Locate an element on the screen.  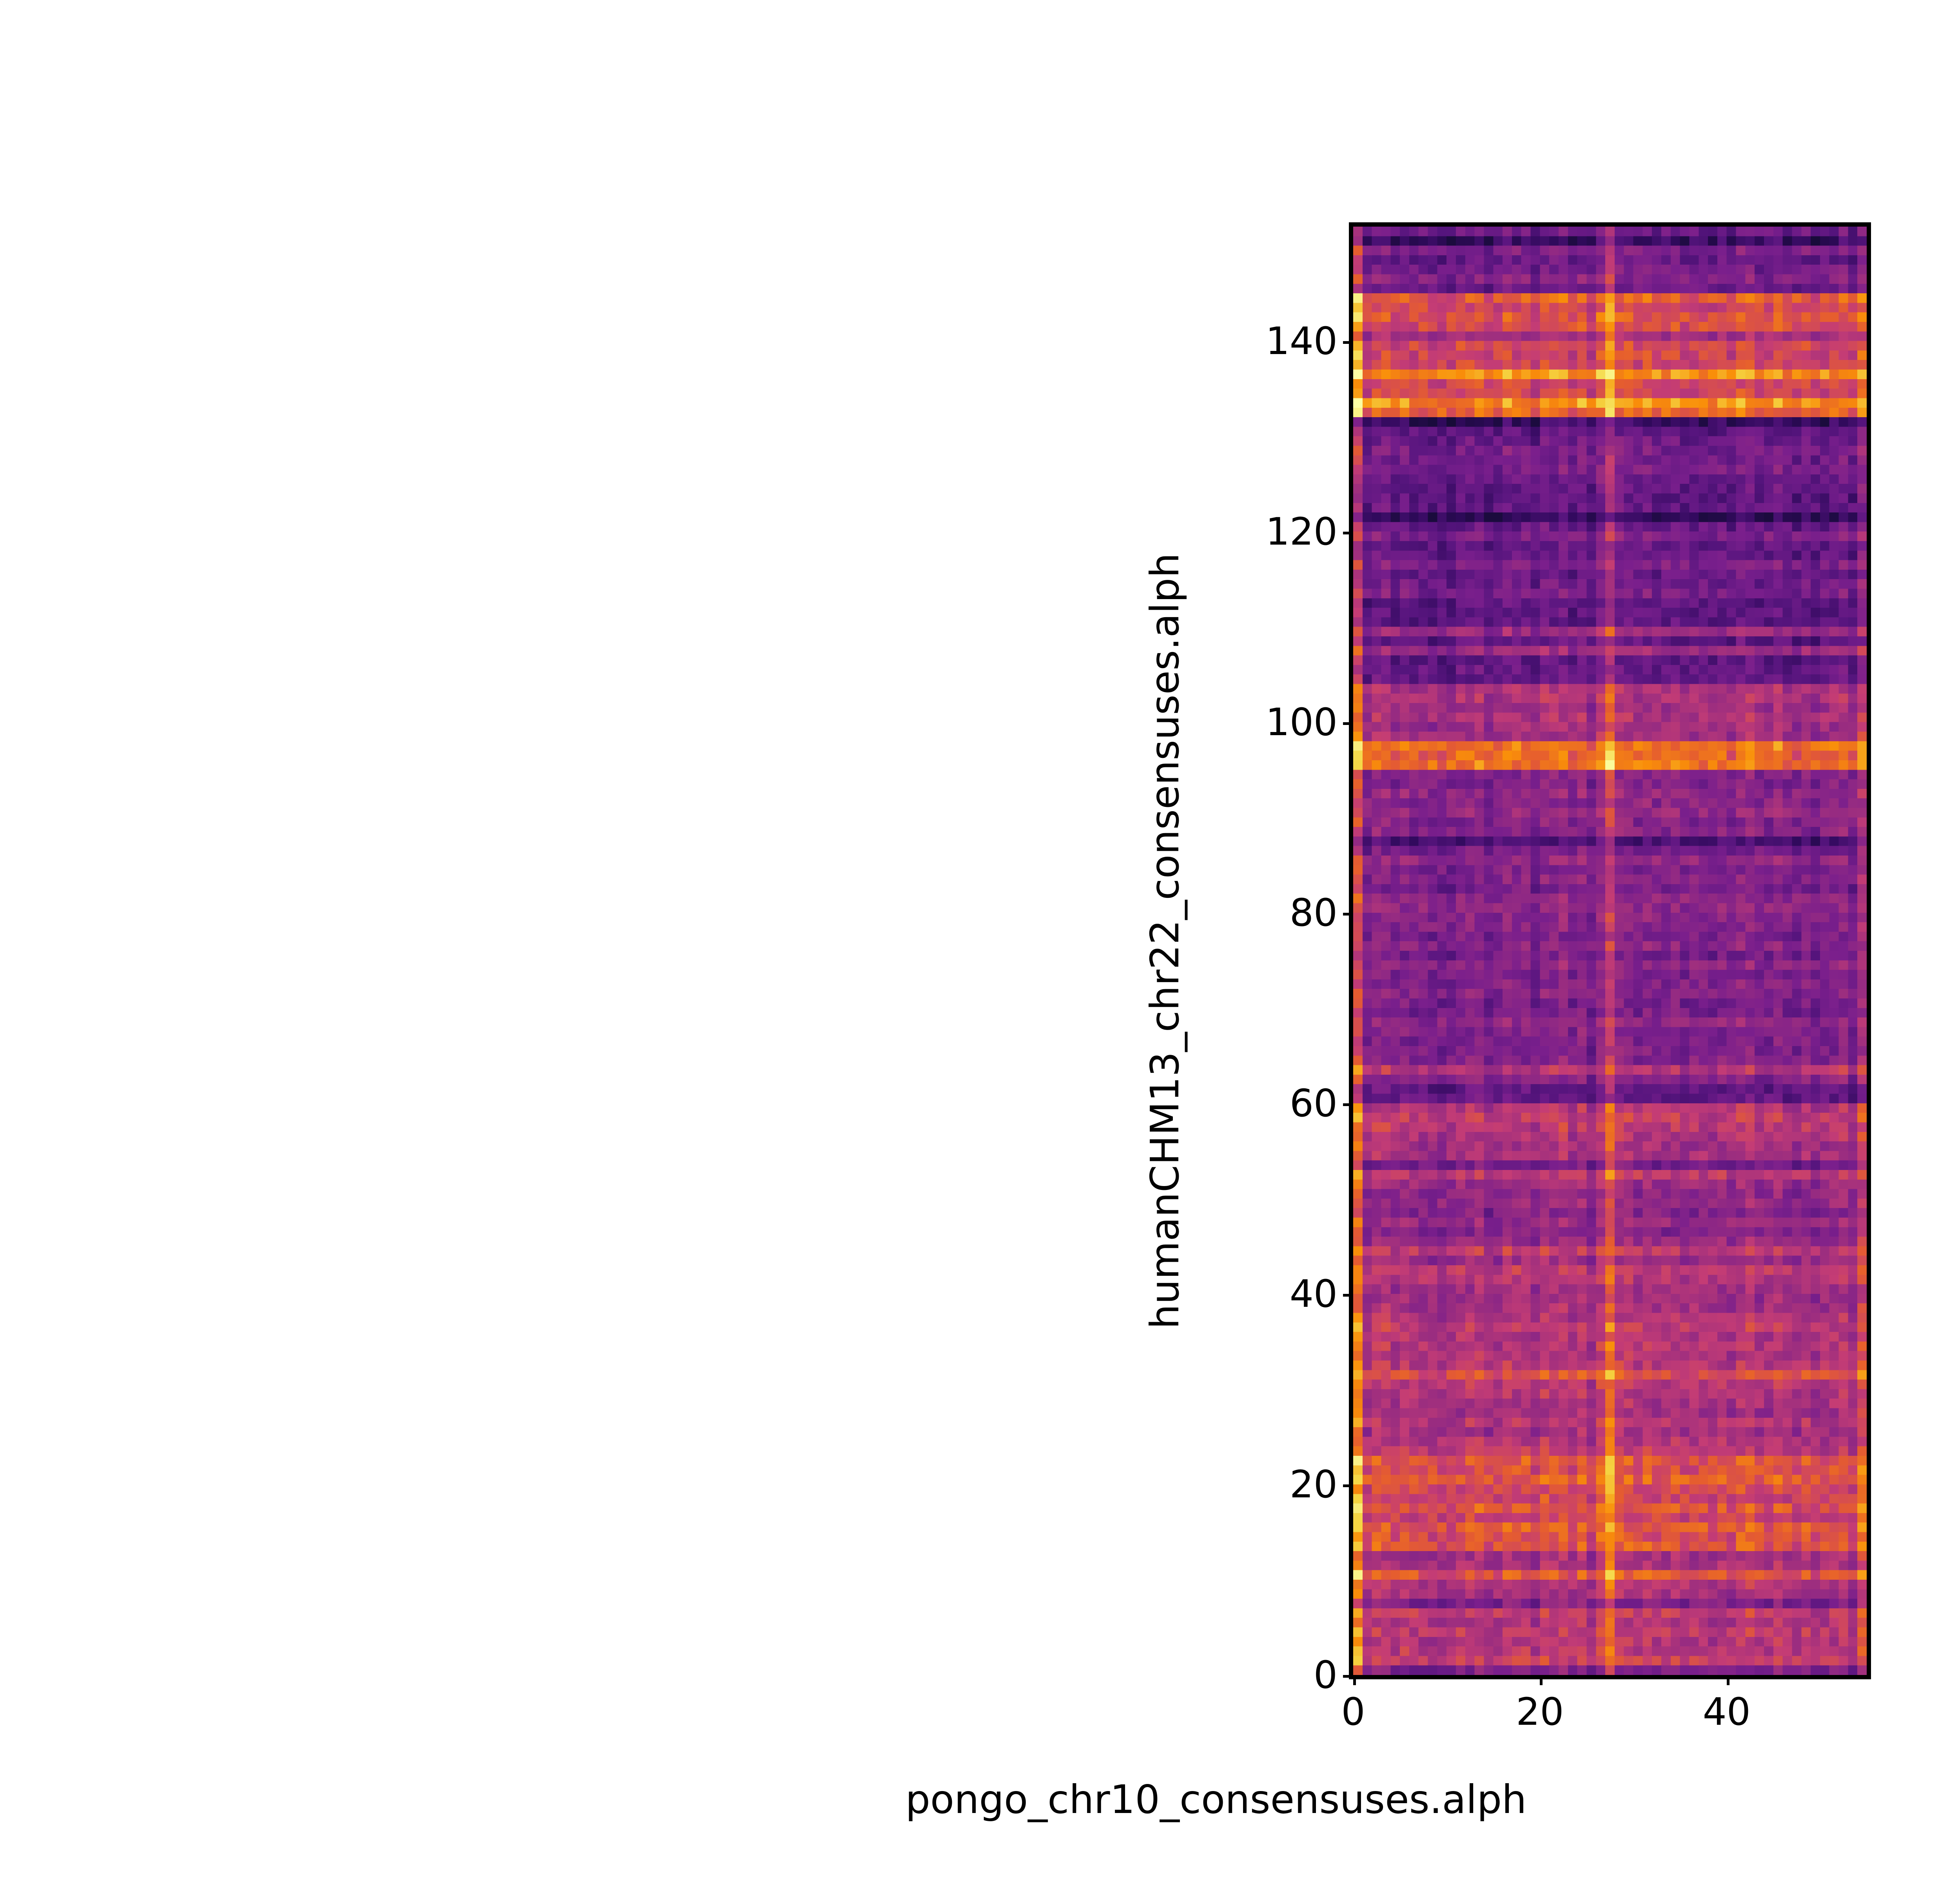
y-axis-title: humanCHM13_chr22_consensuses.alph is located at coordinates (1165, 941).